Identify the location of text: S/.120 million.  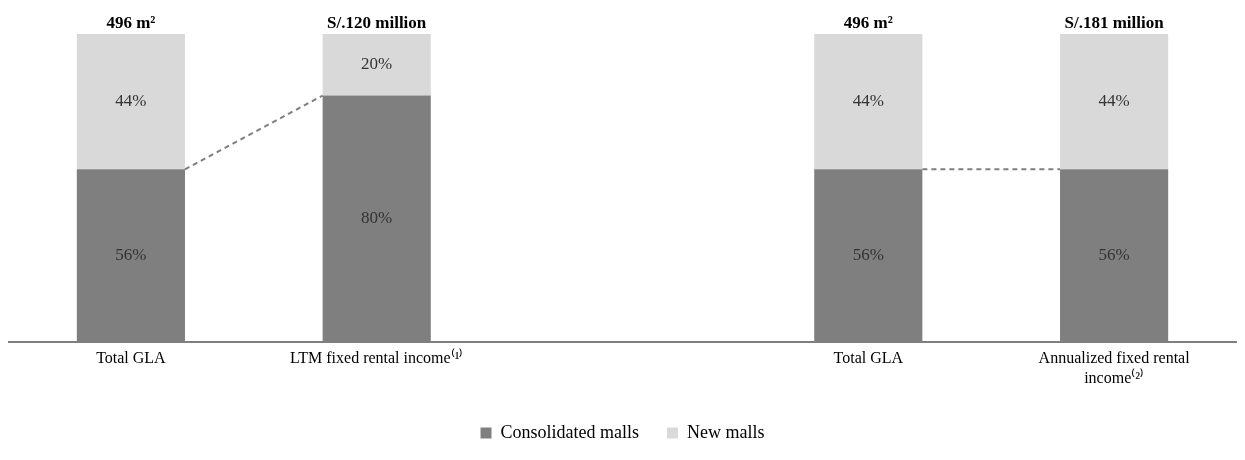
(377, 22).